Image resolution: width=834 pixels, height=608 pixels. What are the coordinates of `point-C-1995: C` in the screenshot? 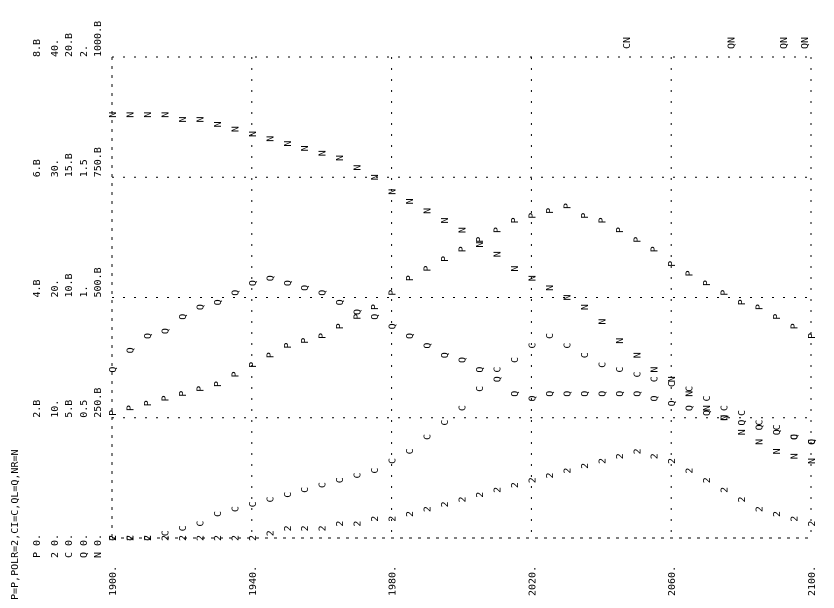 It's located at (445, 423).